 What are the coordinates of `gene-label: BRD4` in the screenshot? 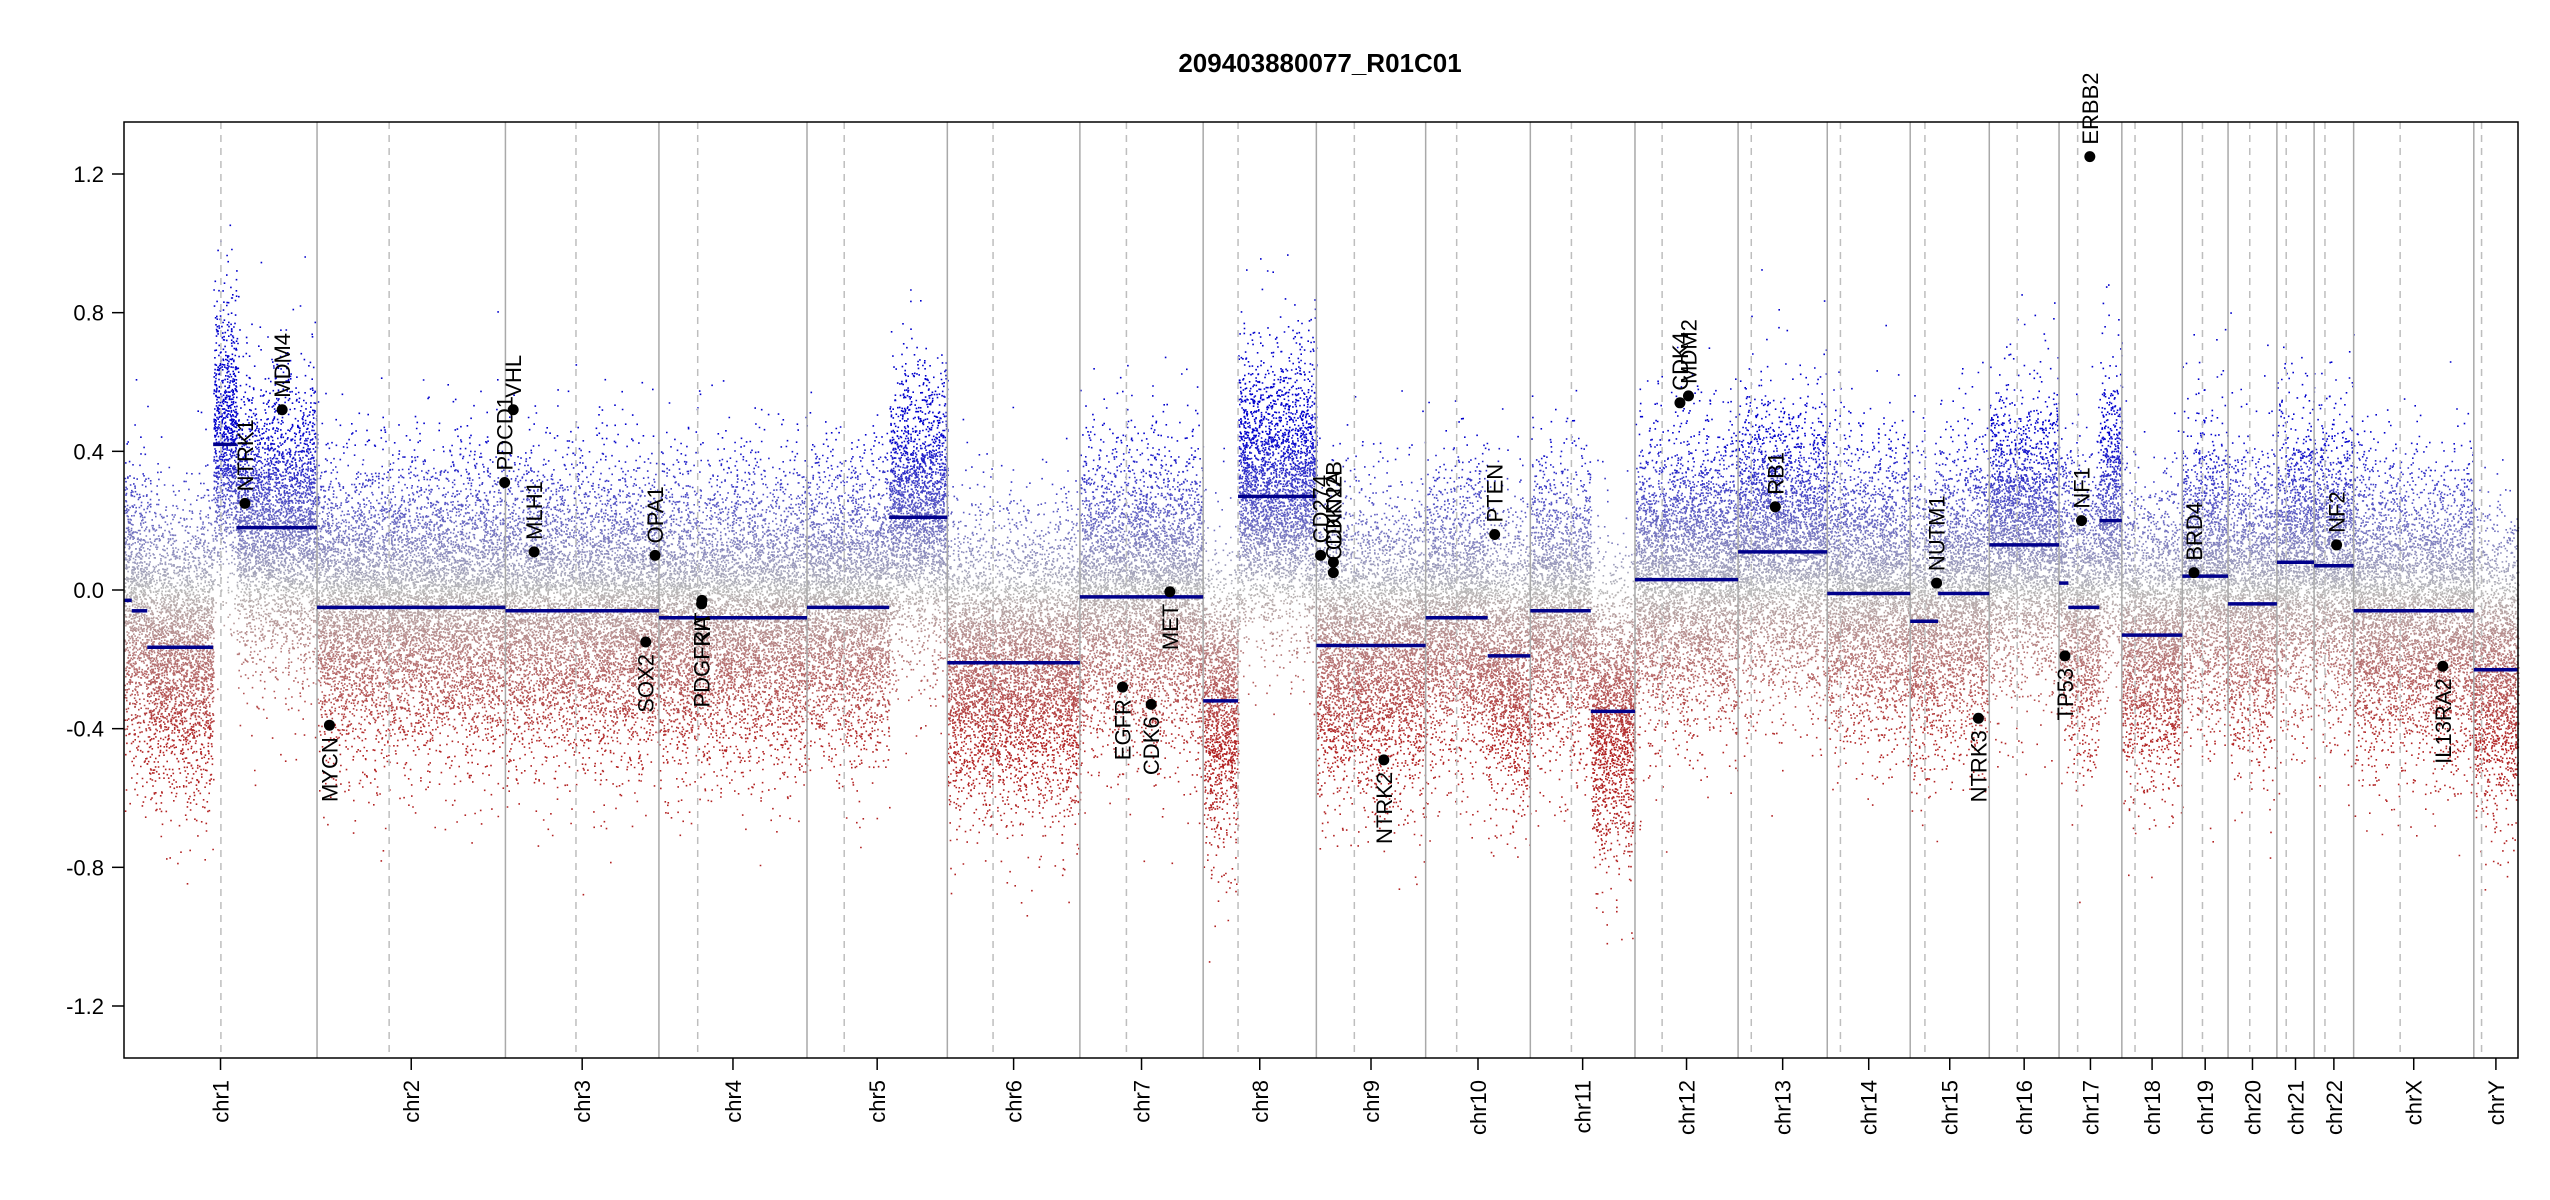 It's located at (2194, 531).